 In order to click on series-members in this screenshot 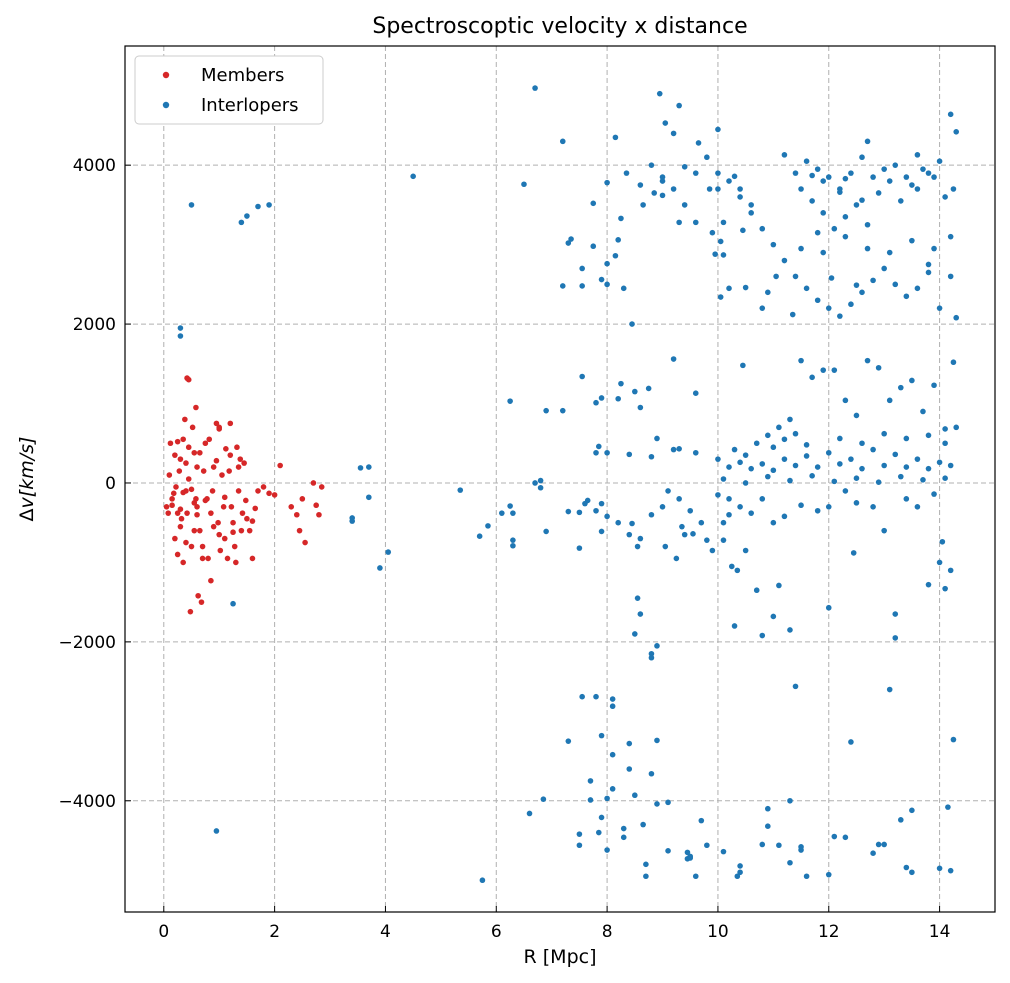, I will do `click(244, 495)`.